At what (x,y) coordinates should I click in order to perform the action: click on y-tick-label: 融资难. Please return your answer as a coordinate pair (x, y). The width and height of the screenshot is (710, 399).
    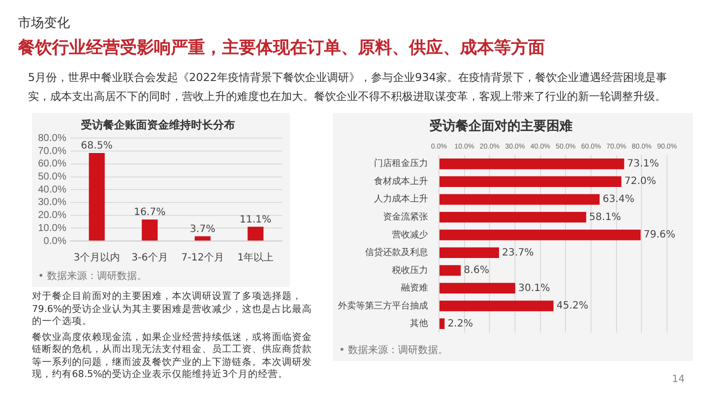
    Looking at the image, I should click on (414, 288).